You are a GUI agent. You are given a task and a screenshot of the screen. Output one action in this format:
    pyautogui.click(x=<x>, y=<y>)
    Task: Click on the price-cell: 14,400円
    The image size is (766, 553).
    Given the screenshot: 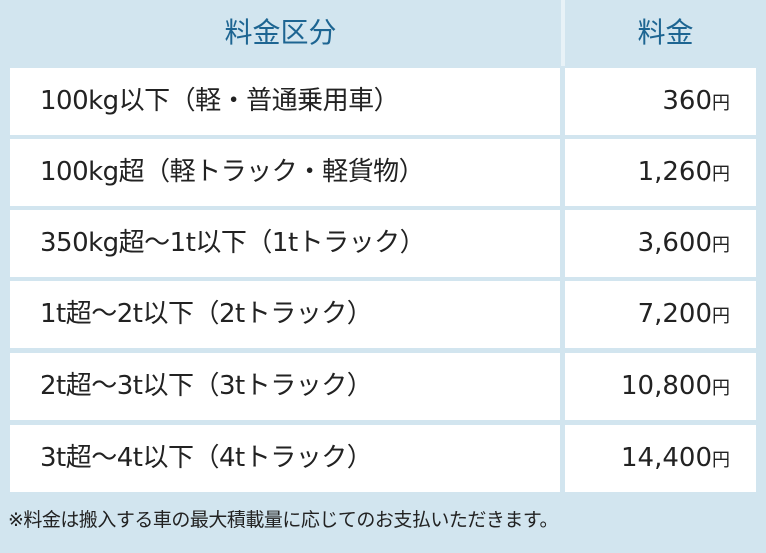 What is the action you would take?
    pyautogui.click(x=660, y=458)
    